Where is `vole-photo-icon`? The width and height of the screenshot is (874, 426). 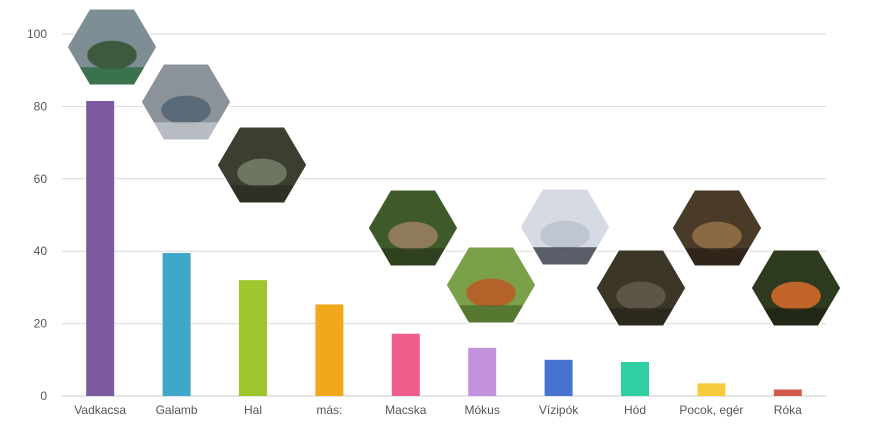 vole-photo-icon is located at coordinates (717, 228).